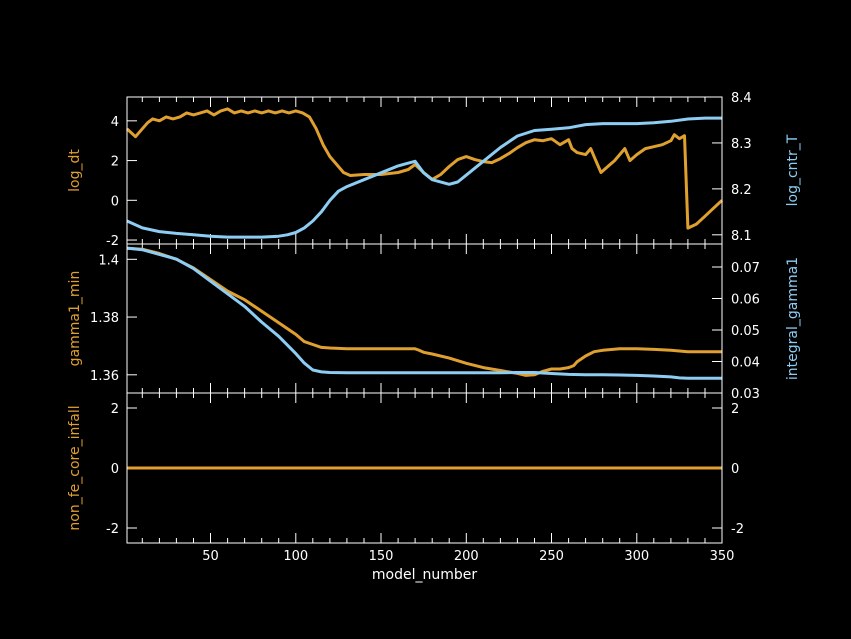  What do you see at coordinates (741, 98) in the screenshot?
I see `y-tick-label-right: 8.4` at bounding box center [741, 98].